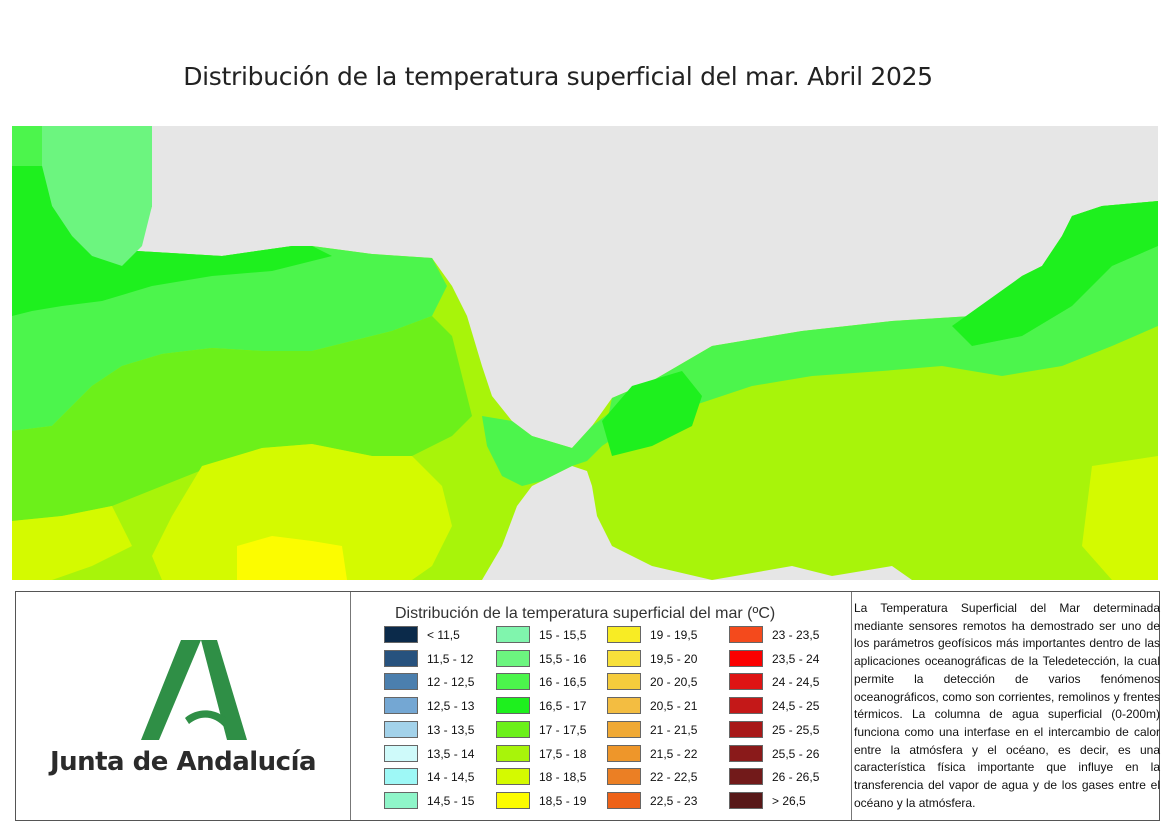  I want to click on northwest-cool-patch, so click(97, 196).